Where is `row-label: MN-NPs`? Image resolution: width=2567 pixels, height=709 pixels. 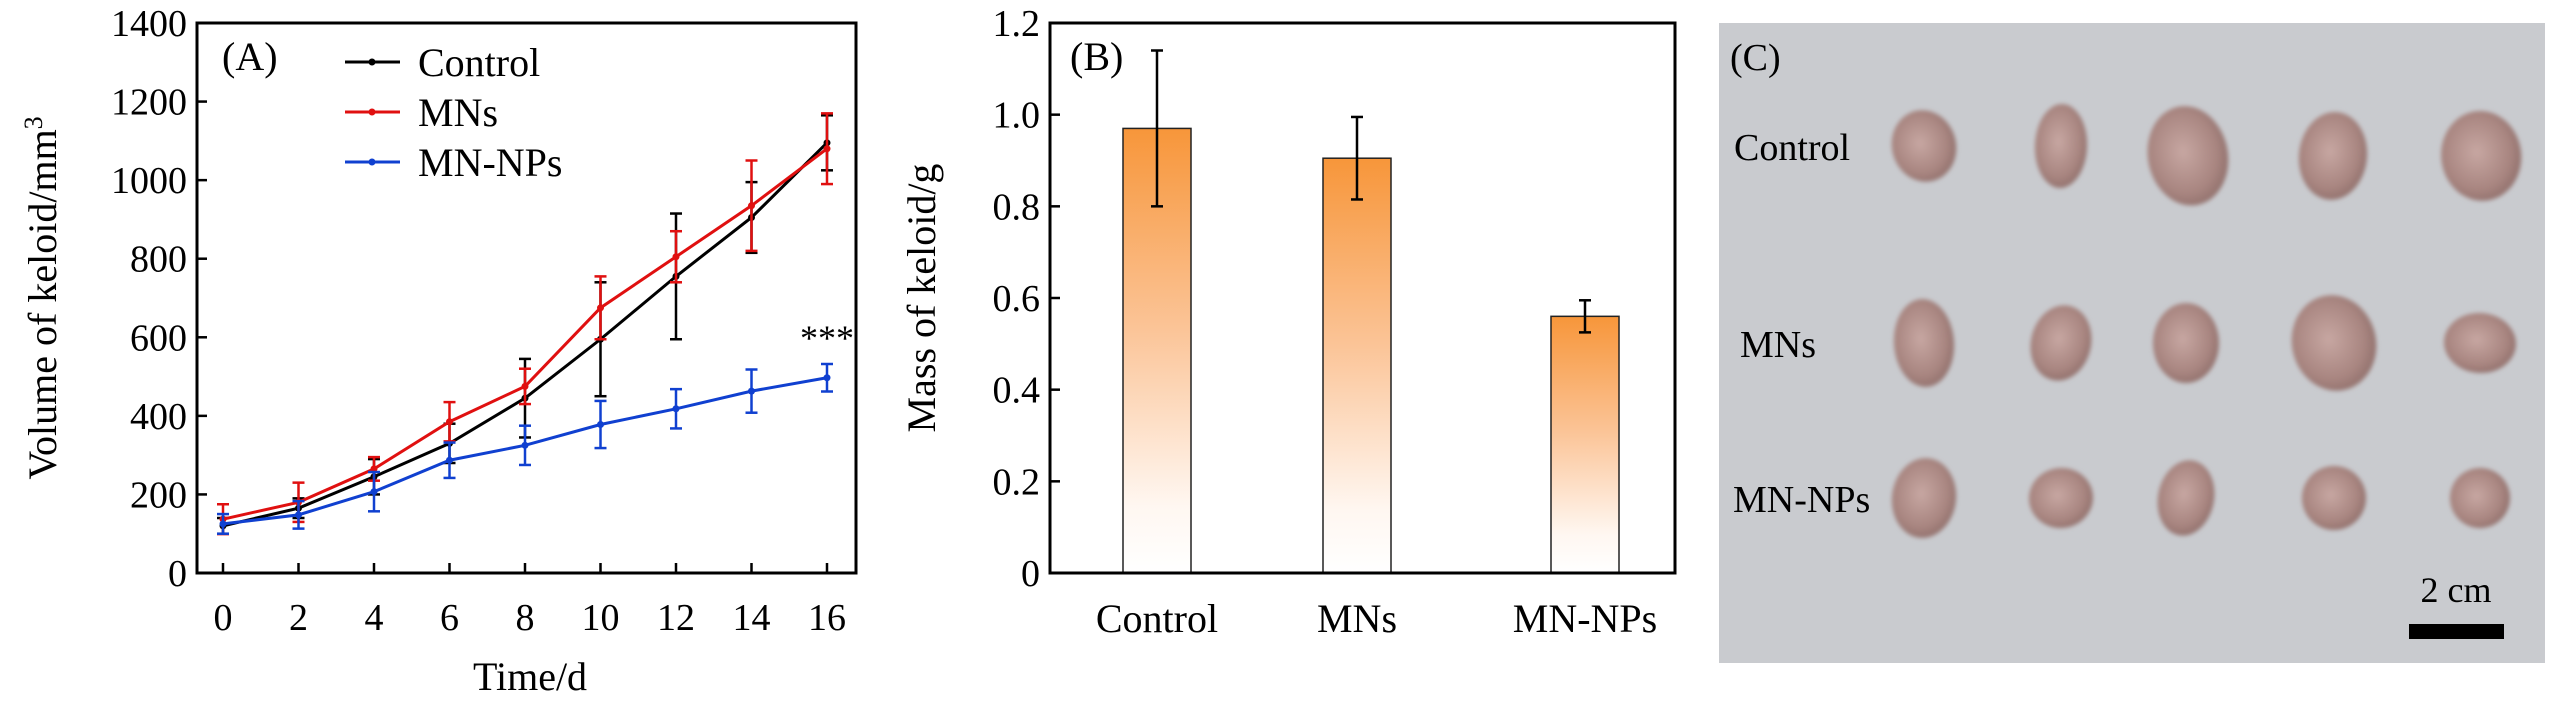 row-label: MN-NPs is located at coordinates (1801, 500).